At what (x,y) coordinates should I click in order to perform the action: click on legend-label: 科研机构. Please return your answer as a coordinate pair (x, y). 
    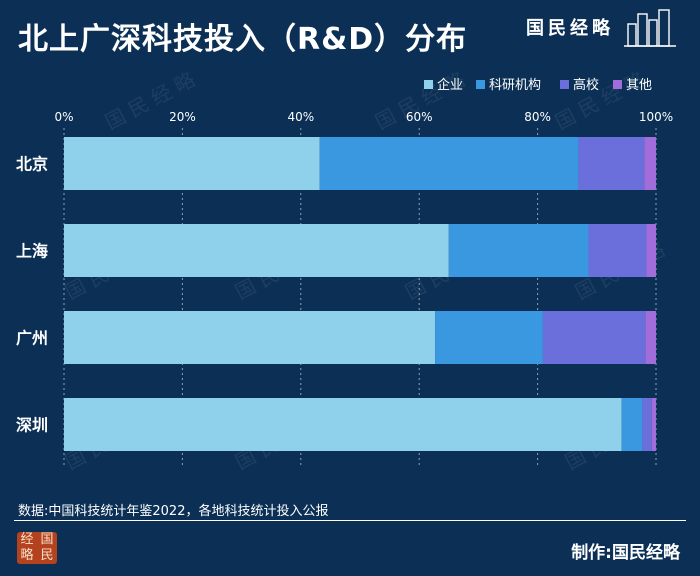
    Looking at the image, I should click on (515, 85).